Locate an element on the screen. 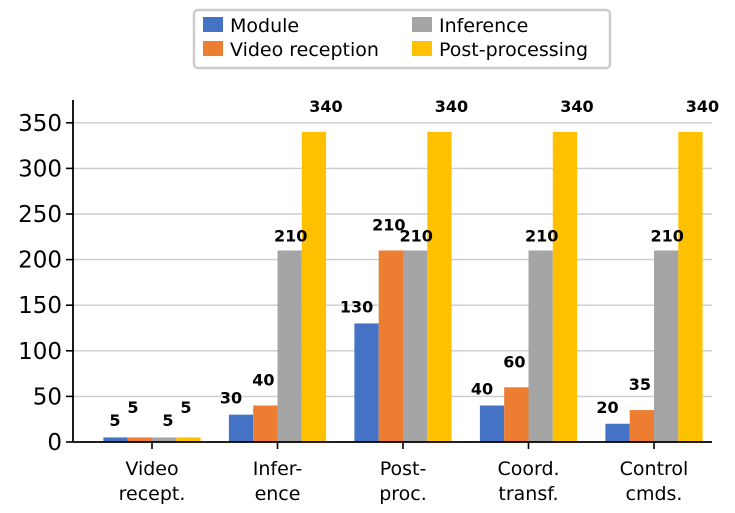 This screenshot has height=513, width=735. legend-label: Video reception is located at coordinates (304, 50).